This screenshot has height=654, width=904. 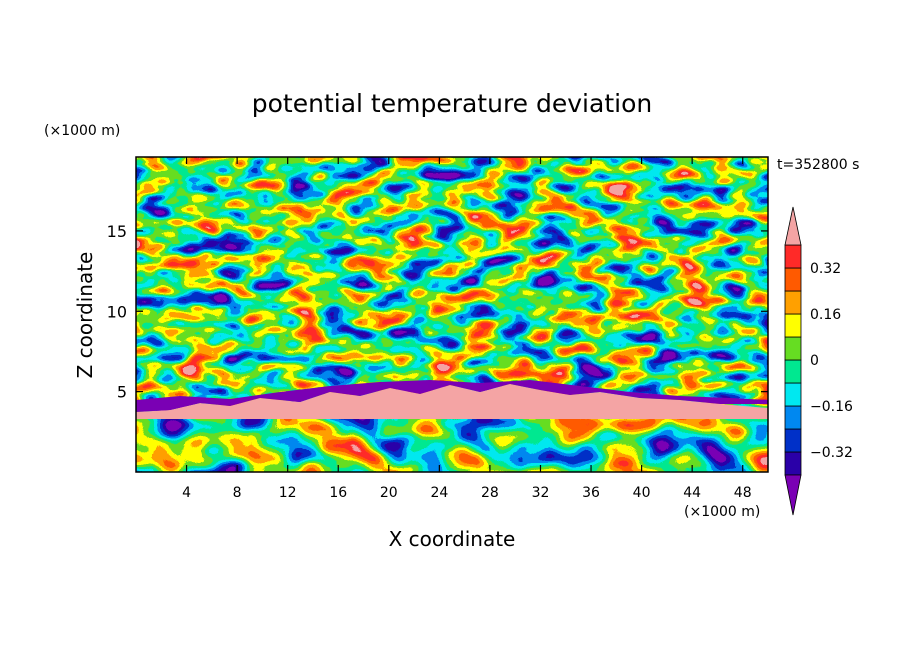 I want to click on x-tick-label: 12, so click(x=288, y=493).